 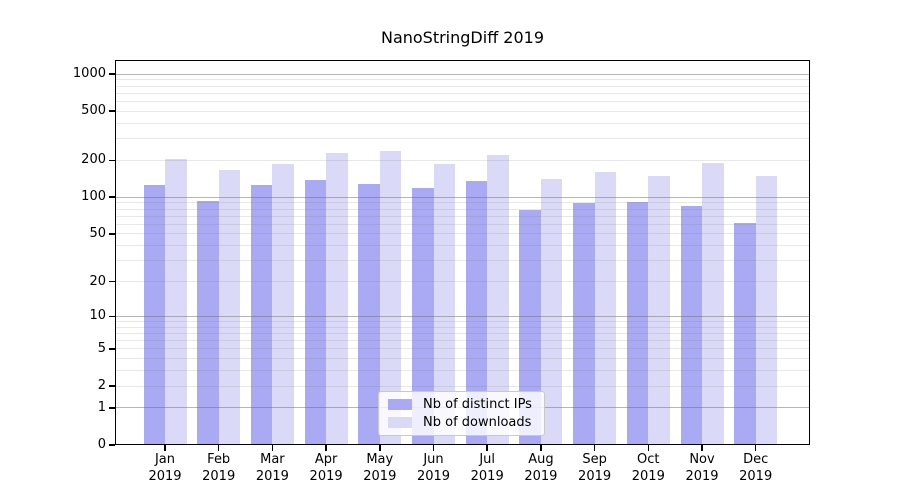 What do you see at coordinates (176, 301) in the screenshot?
I see `bar-downloads-jan` at bounding box center [176, 301].